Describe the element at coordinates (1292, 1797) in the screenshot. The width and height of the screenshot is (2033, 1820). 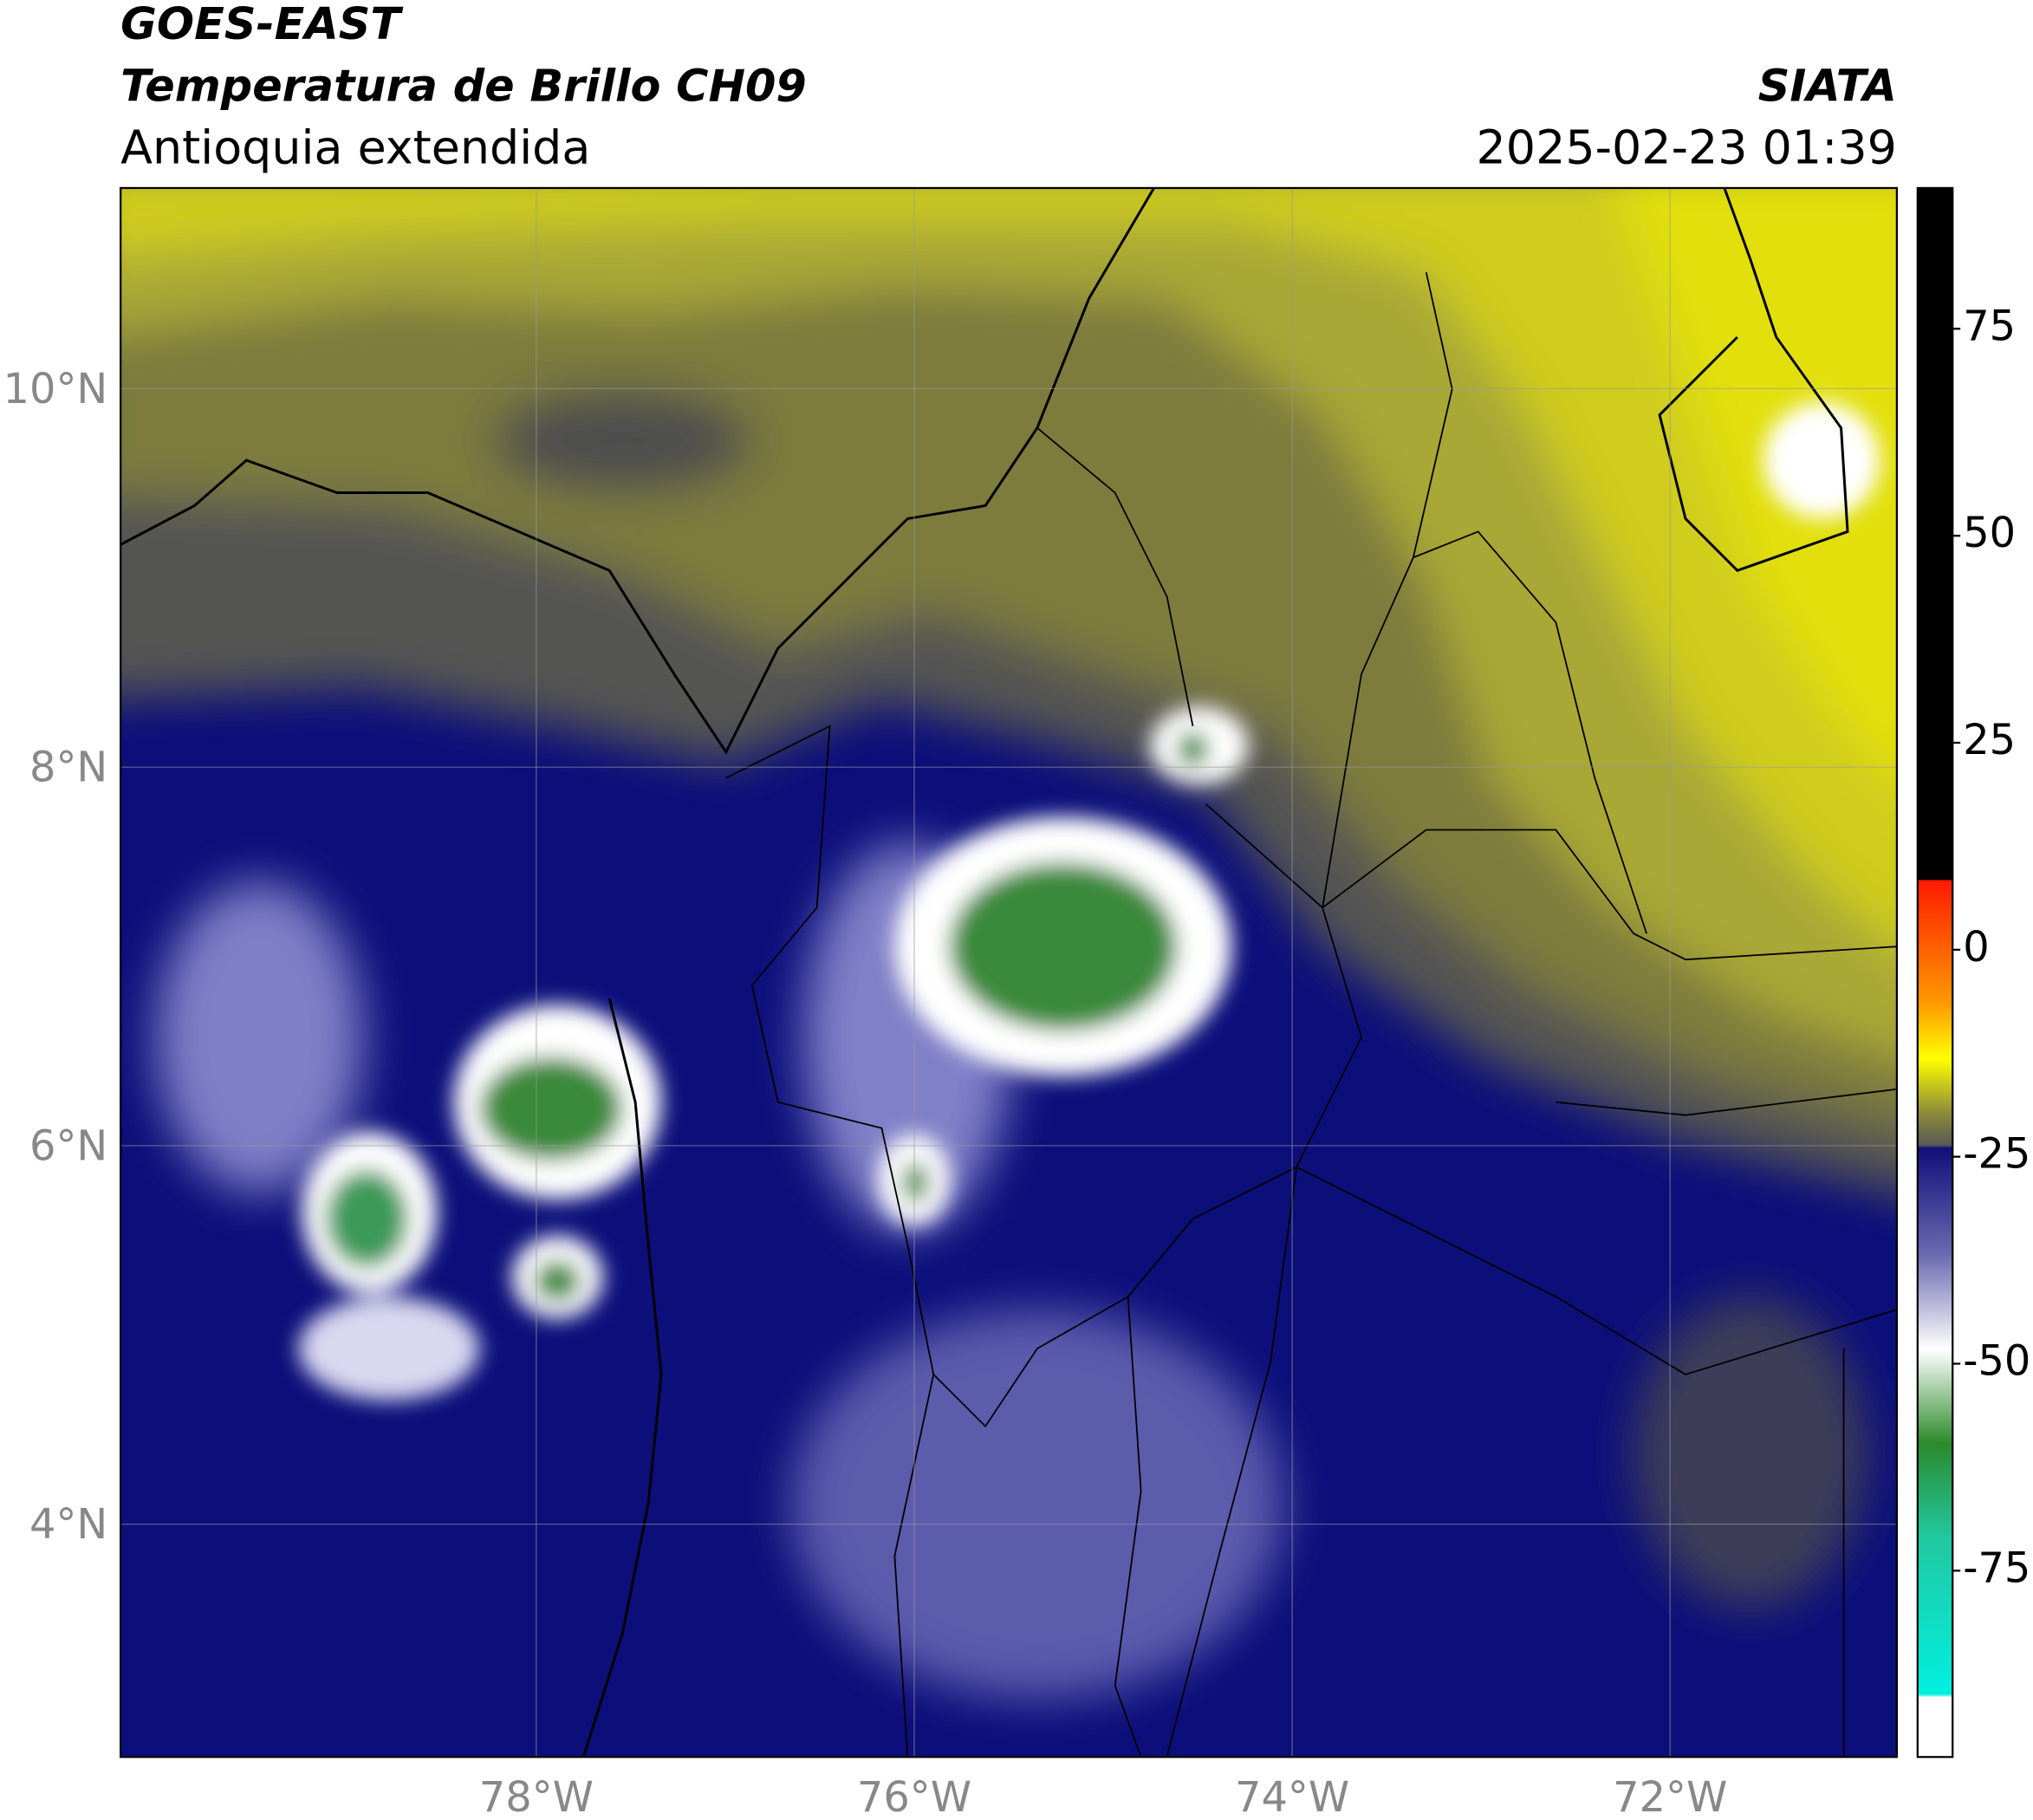
I see `x-tick-label: 74°W` at that location.